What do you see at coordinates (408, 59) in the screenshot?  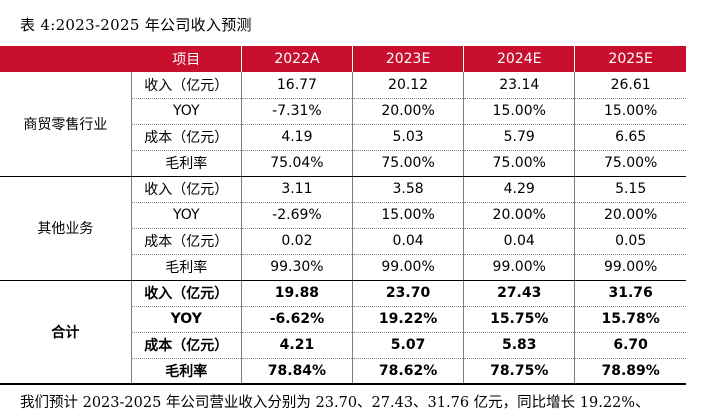 I see `header-cell-2023e: 2023E` at bounding box center [408, 59].